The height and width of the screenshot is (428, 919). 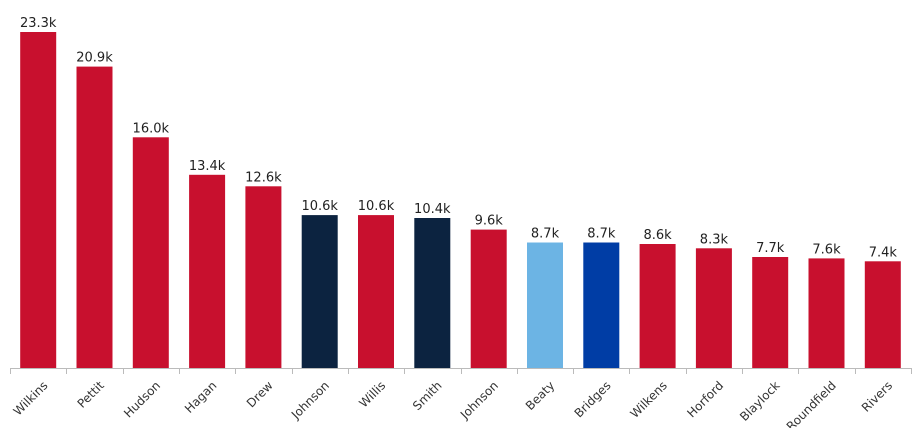 What do you see at coordinates (811, 403) in the screenshot?
I see `x-tick-label: Roundfield` at bounding box center [811, 403].